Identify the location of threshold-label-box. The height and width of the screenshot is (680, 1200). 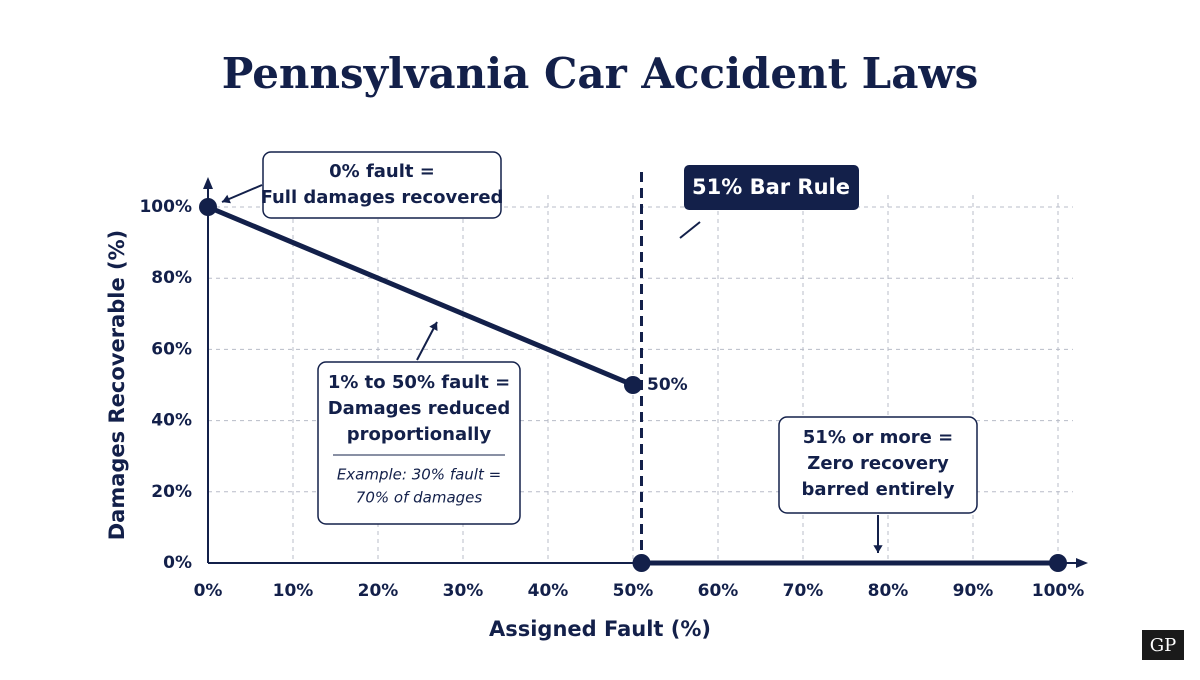
(771, 187).